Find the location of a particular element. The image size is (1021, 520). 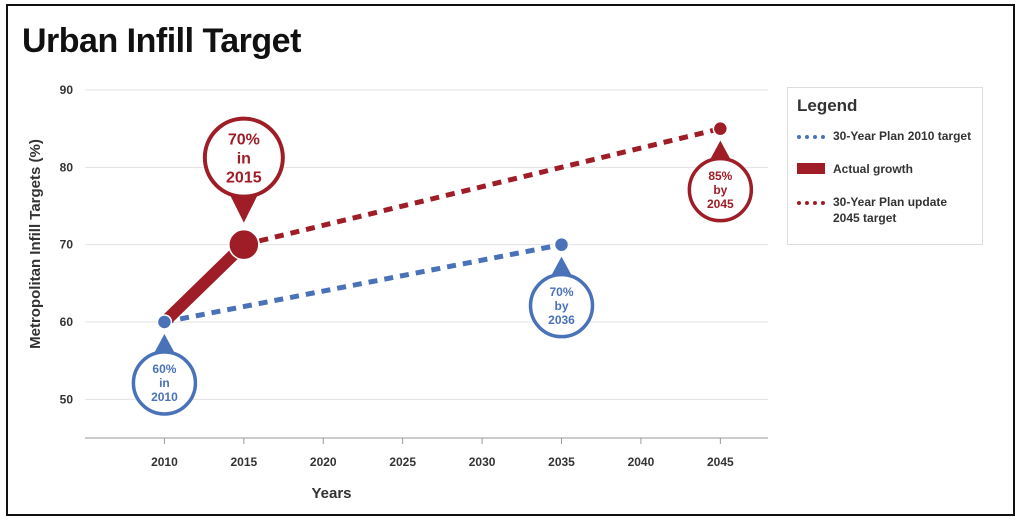

annotation-label: 2045 is located at coordinates (720, 204).